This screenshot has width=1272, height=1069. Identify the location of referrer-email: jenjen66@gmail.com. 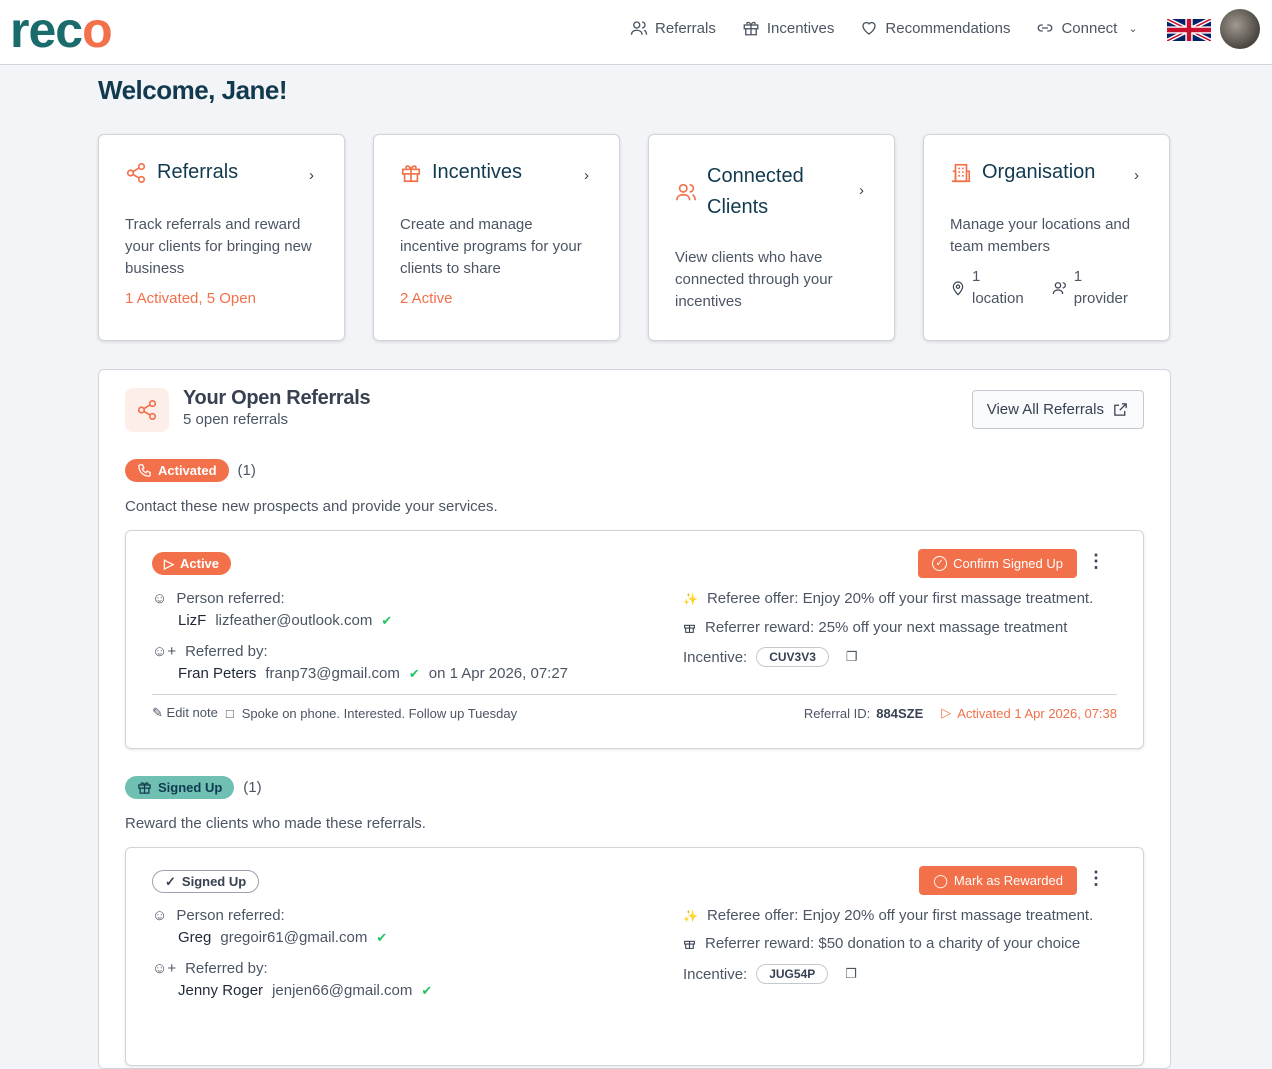
(342, 990).